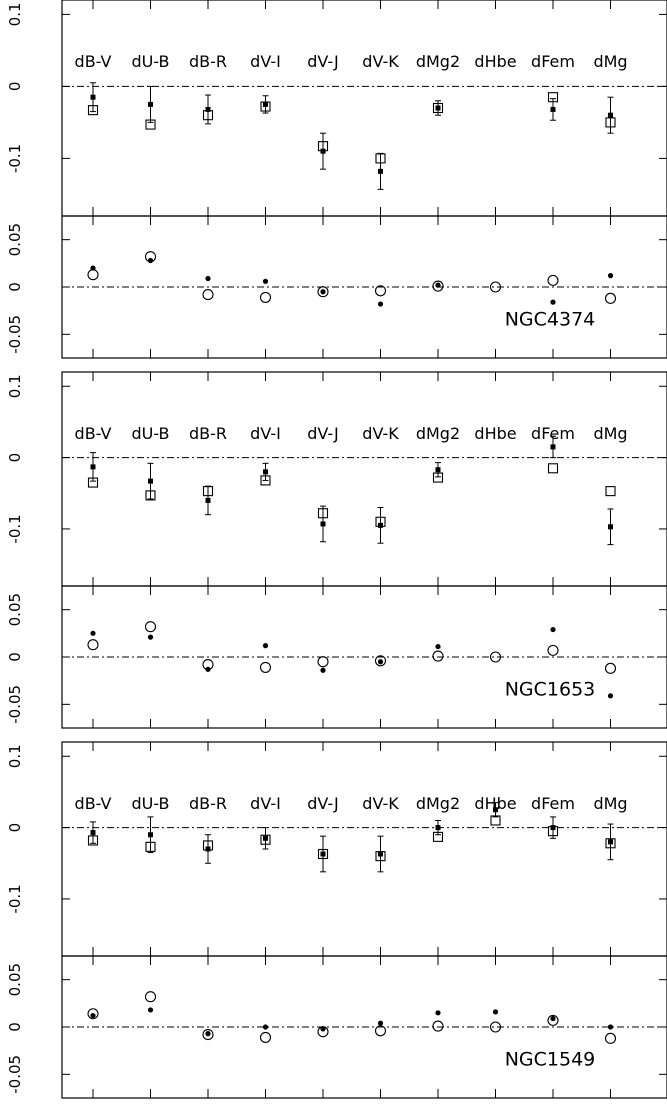 Image resolution: width=667 pixels, height=1104 pixels. What do you see at coordinates (150, 803) in the screenshot?
I see `category-label: dU-B` at bounding box center [150, 803].